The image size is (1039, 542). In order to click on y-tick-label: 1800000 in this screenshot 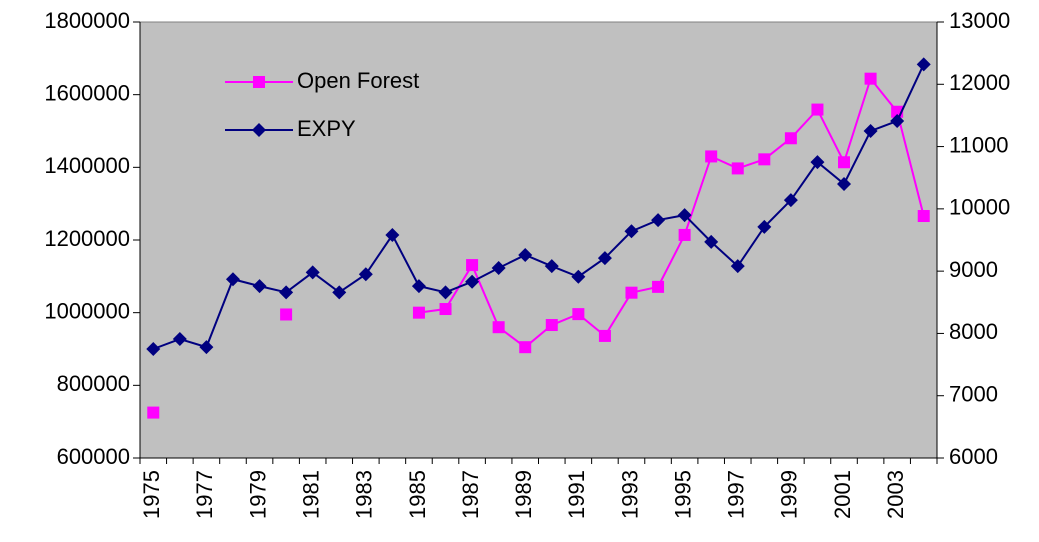, I will do `click(87, 20)`.